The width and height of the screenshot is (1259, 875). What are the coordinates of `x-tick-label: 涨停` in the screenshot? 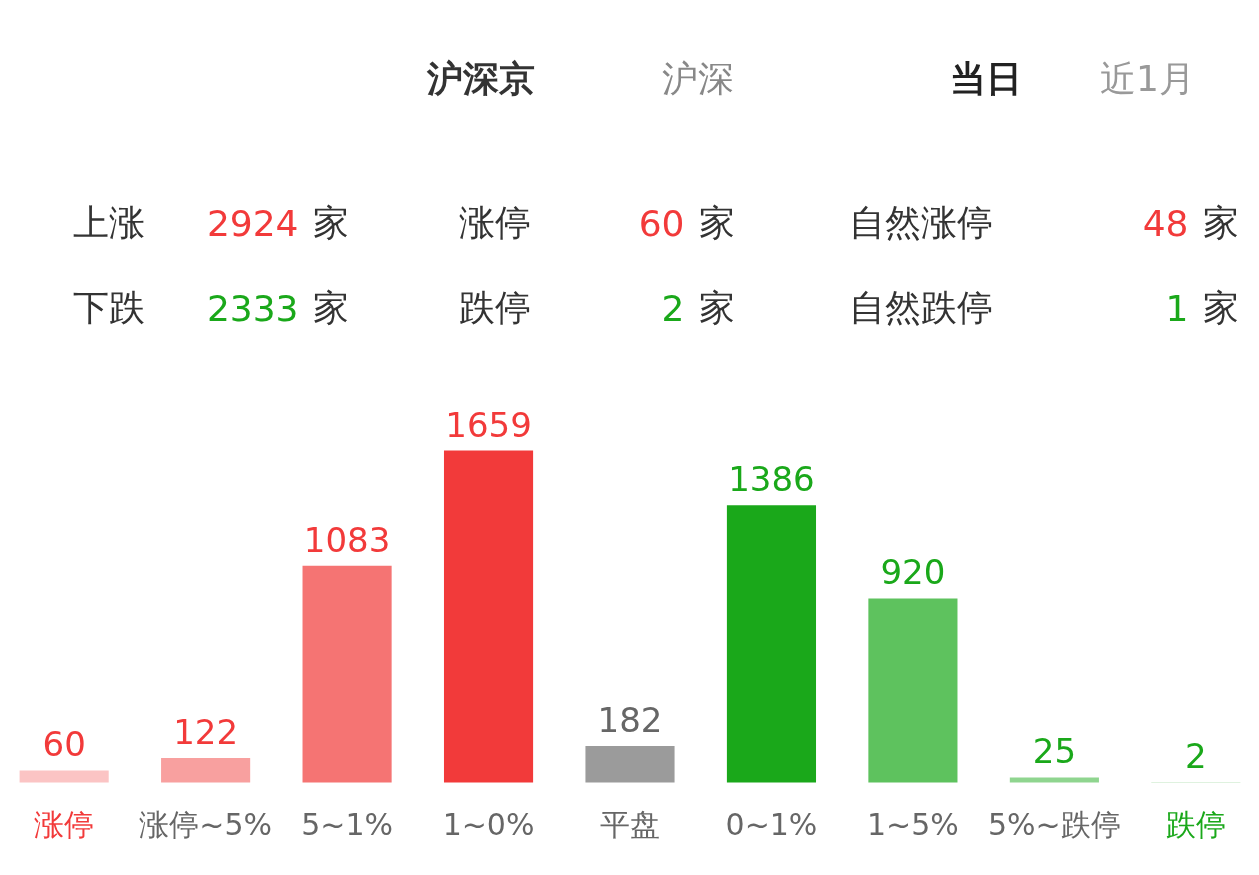 It's located at (64, 824).